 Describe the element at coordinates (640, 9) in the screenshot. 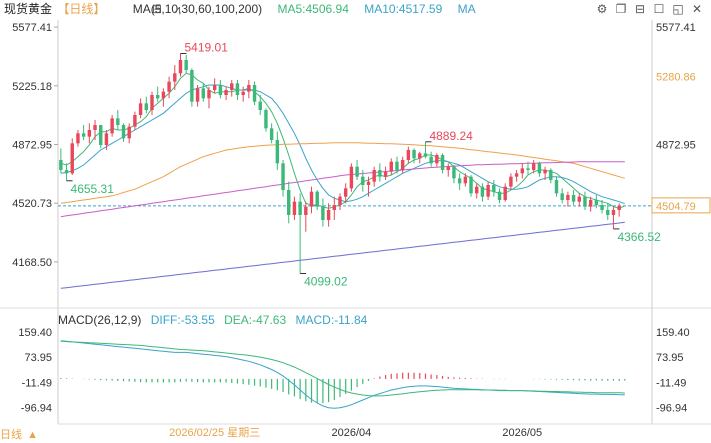

I see `minimize-icon: ⊟` at that location.